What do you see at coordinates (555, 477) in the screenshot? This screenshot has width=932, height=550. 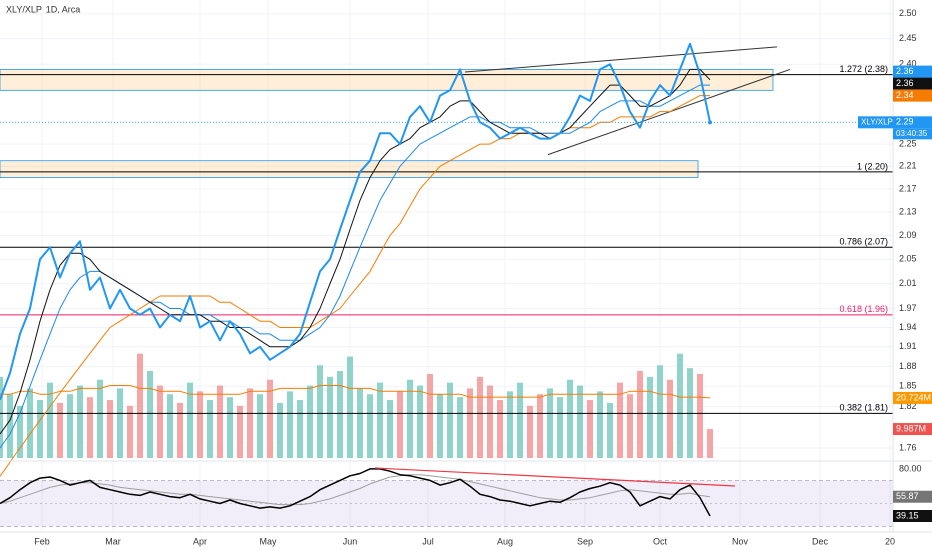 I see `rsi-trendline` at bounding box center [555, 477].